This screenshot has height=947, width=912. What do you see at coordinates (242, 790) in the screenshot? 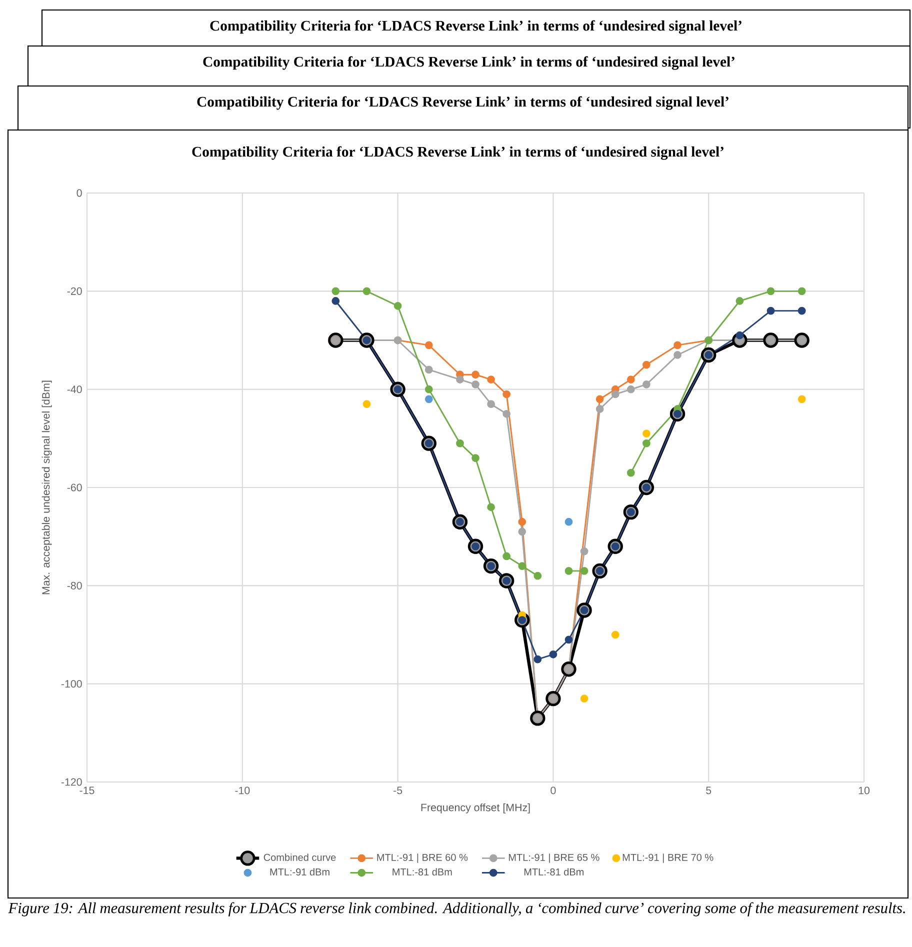
I see `x-tick-label: -10` at bounding box center [242, 790].